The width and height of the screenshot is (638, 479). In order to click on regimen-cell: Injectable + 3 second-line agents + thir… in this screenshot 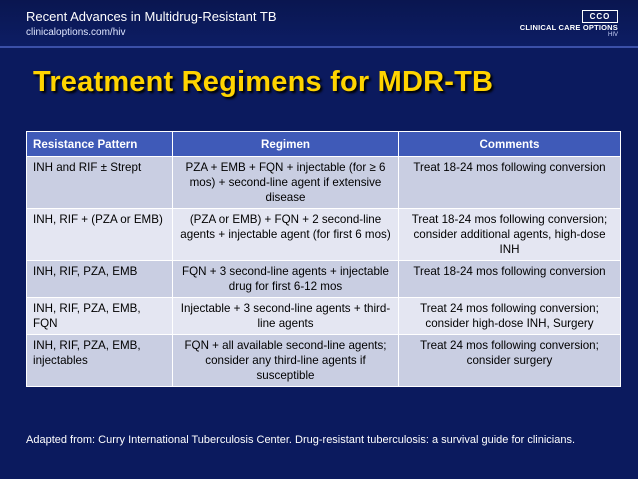, I will do `click(285, 316)`.